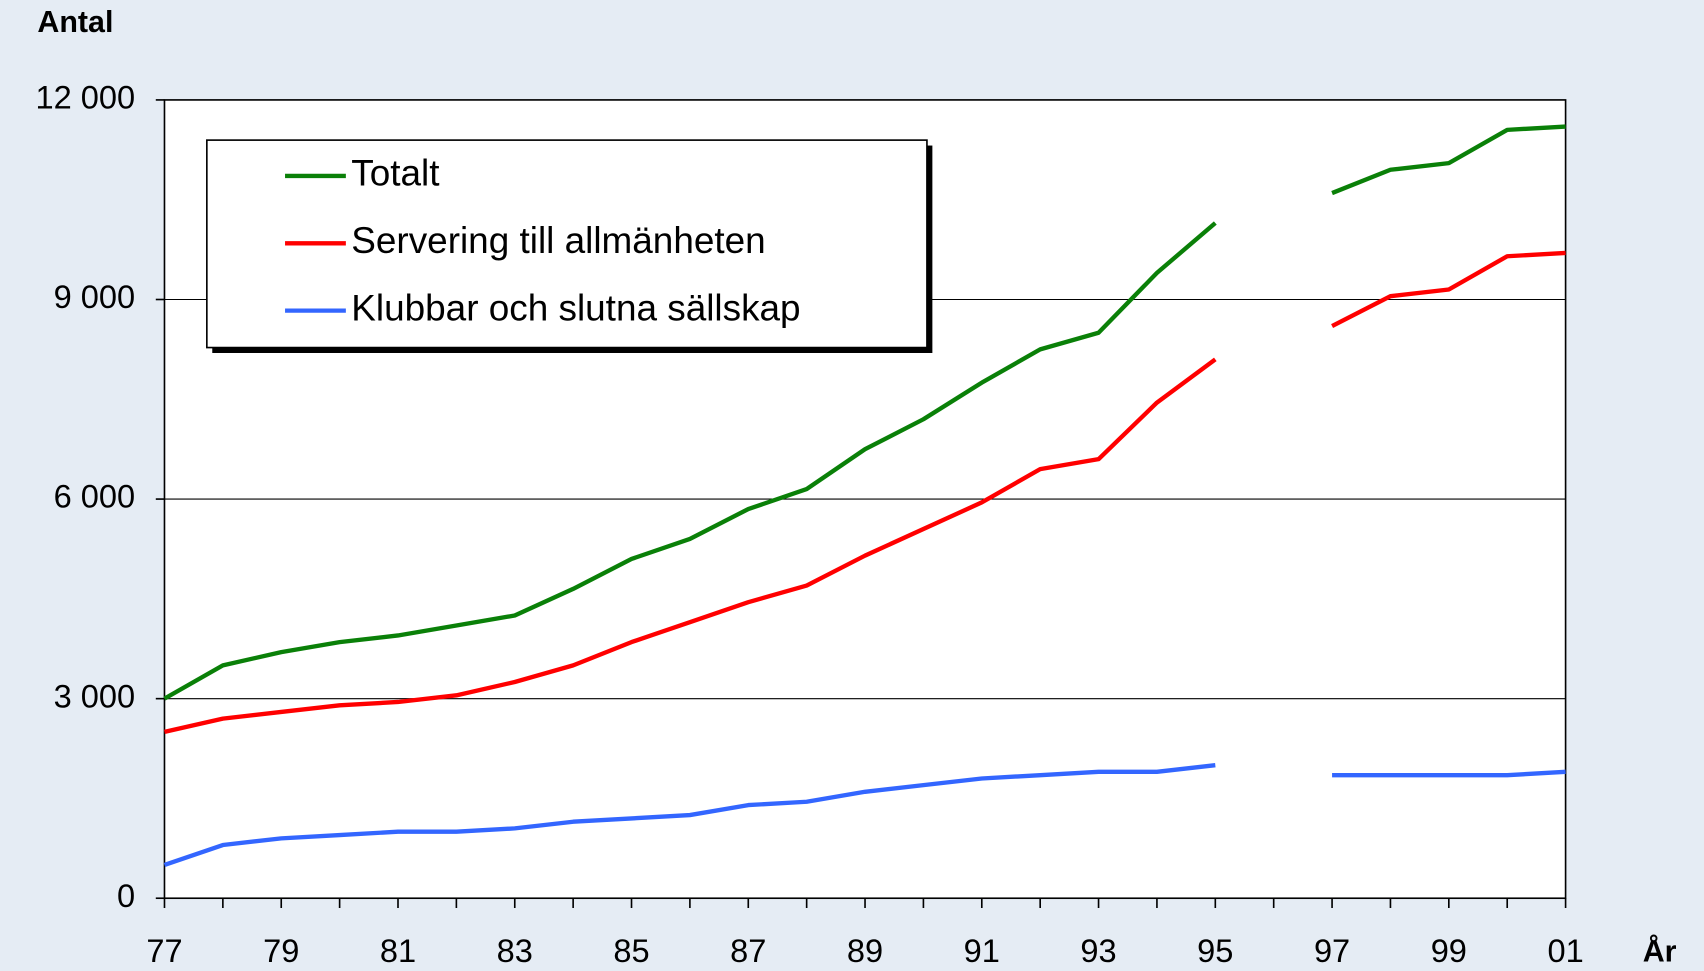  Describe the element at coordinates (75, 22) in the screenshot. I see `y-axis-title: Antal` at that location.